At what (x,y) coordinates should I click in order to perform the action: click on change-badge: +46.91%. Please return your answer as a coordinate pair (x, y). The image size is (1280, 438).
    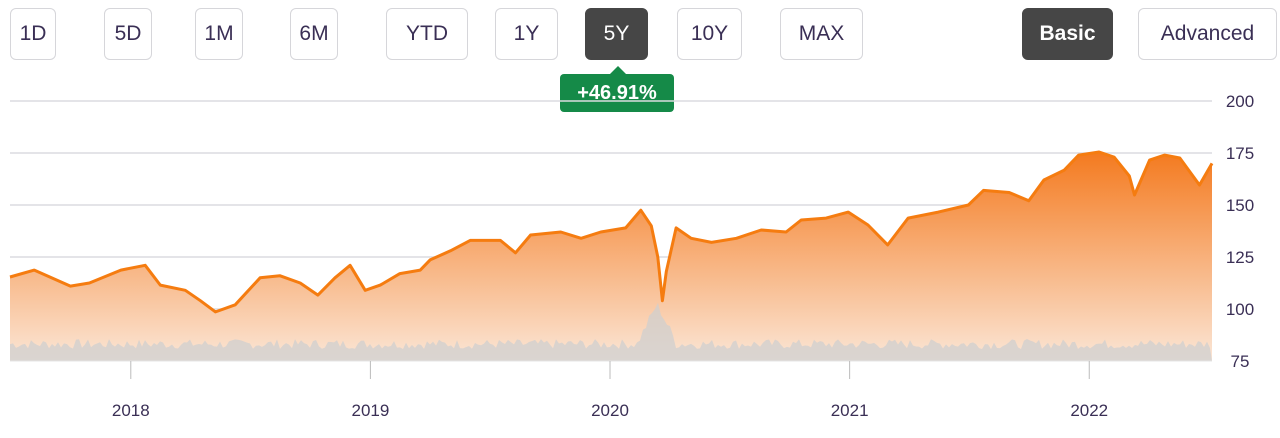
    Looking at the image, I should click on (617, 89).